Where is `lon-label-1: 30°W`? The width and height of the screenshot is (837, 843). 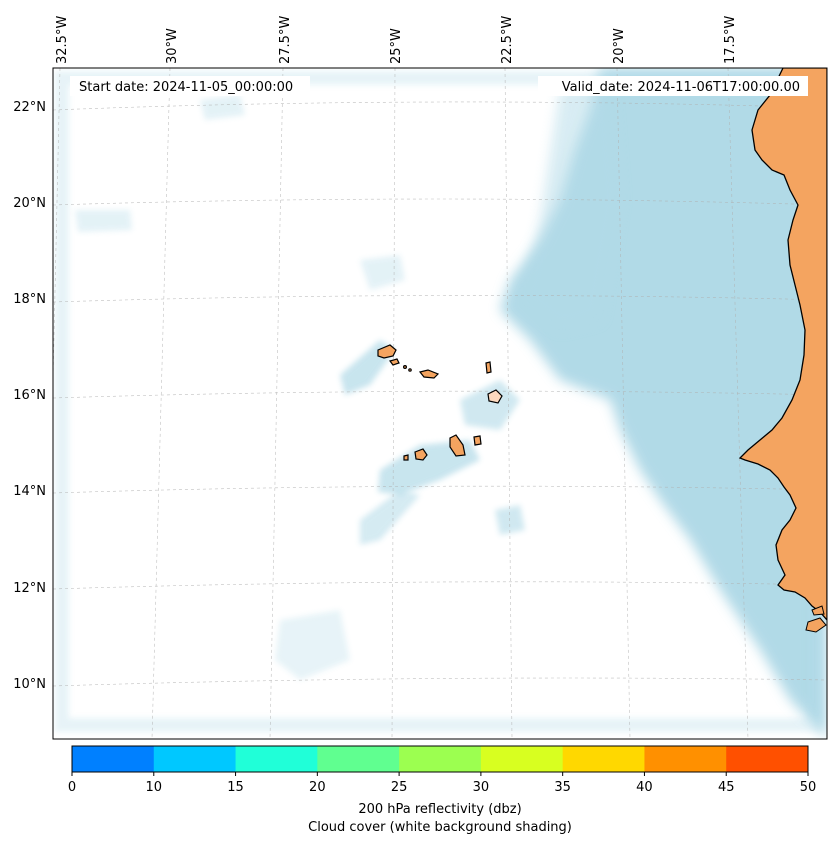 lon-label-1: 30°W is located at coordinates (172, 46).